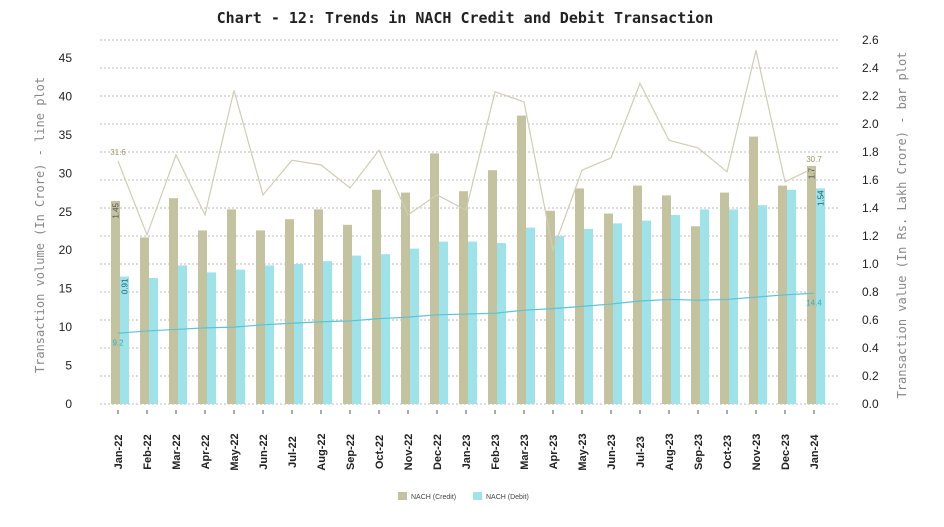 The height and width of the screenshot is (527, 944). What do you see at coordinates (206, 452) in the screenshot?
I see `x-tick: Apr-22` at bounding box center [206, 452].